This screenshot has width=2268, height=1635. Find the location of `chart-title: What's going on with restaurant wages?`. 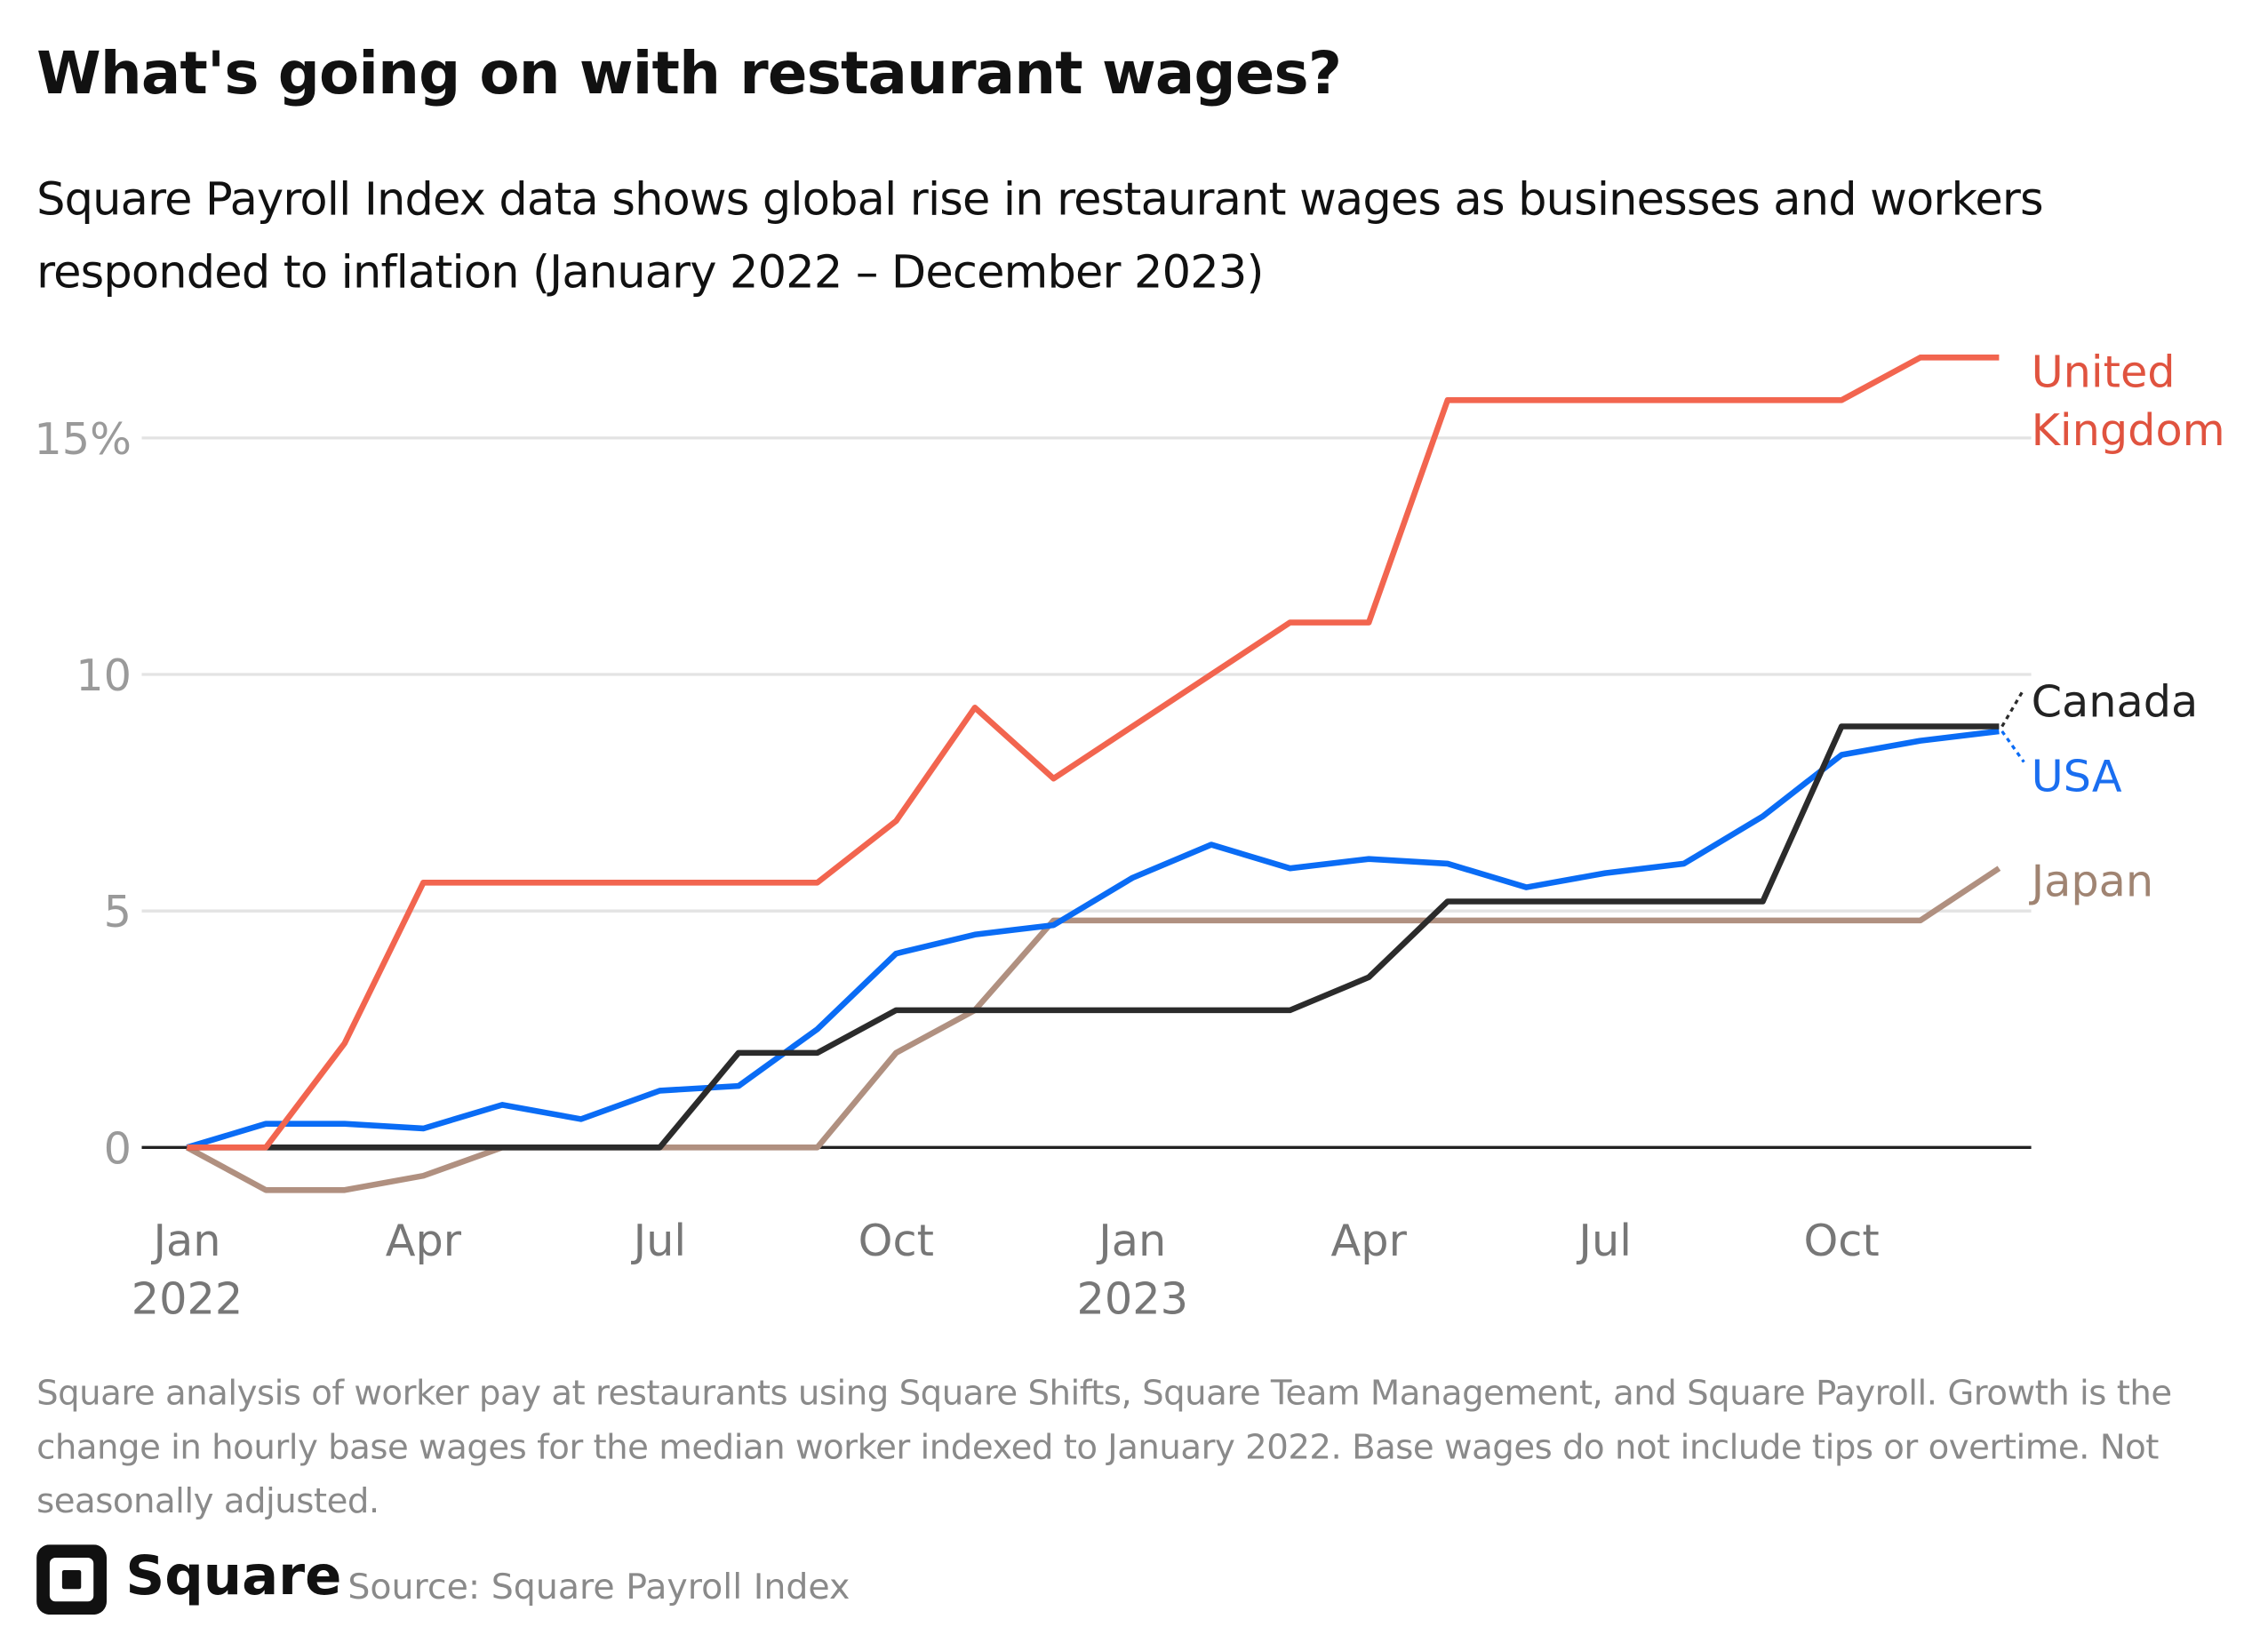

chart-title: What's going on with restaurant wages? is located at coordinates (689, 74).